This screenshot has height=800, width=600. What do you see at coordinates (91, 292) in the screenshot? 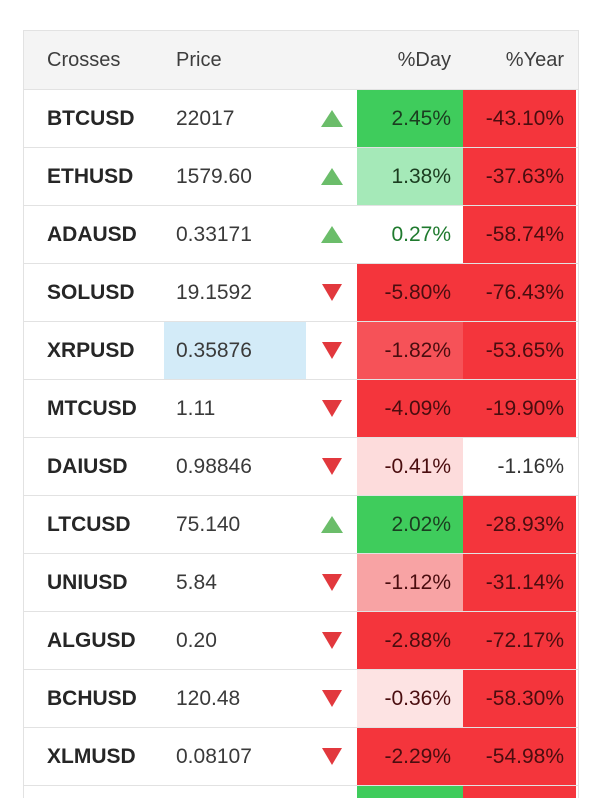
I see `symbol-cell: SOLUSD` at bounding box center [91, 292].